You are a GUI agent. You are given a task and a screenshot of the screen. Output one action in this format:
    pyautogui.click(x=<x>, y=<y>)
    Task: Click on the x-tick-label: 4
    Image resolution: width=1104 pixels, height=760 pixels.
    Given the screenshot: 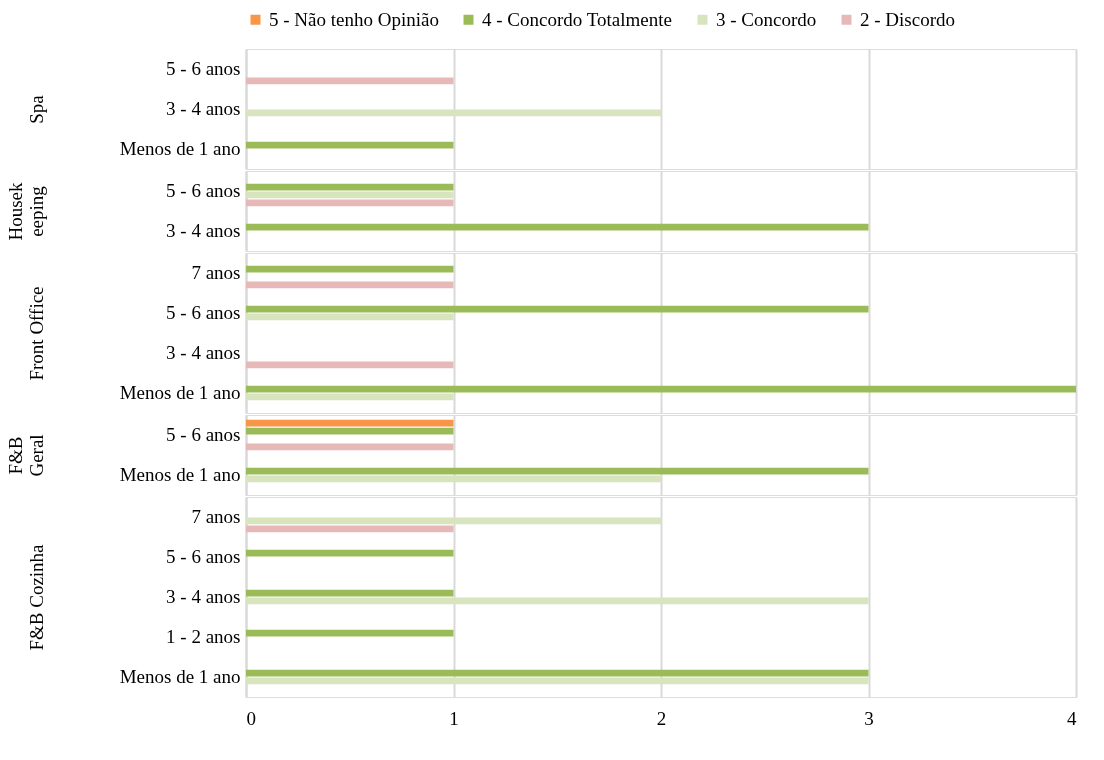 What is the action you would take?
    pyautogui.click(x=1072, y=718)
    